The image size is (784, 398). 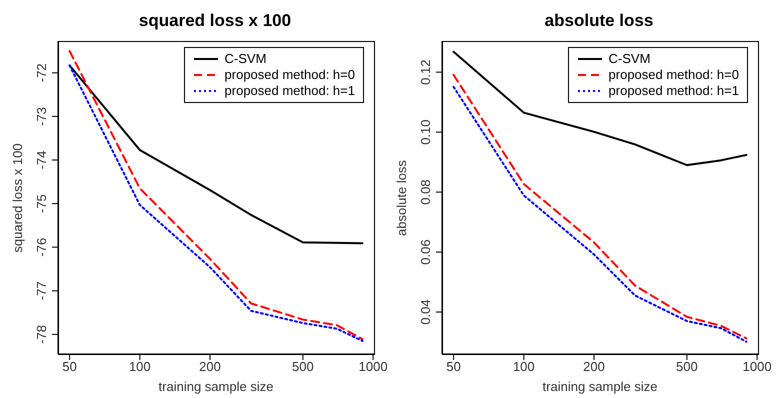 What do you see at coordinates (425, 132) in the screenshot?
I see `y-tick-label: 0.10` at bounding box center [425, 132].